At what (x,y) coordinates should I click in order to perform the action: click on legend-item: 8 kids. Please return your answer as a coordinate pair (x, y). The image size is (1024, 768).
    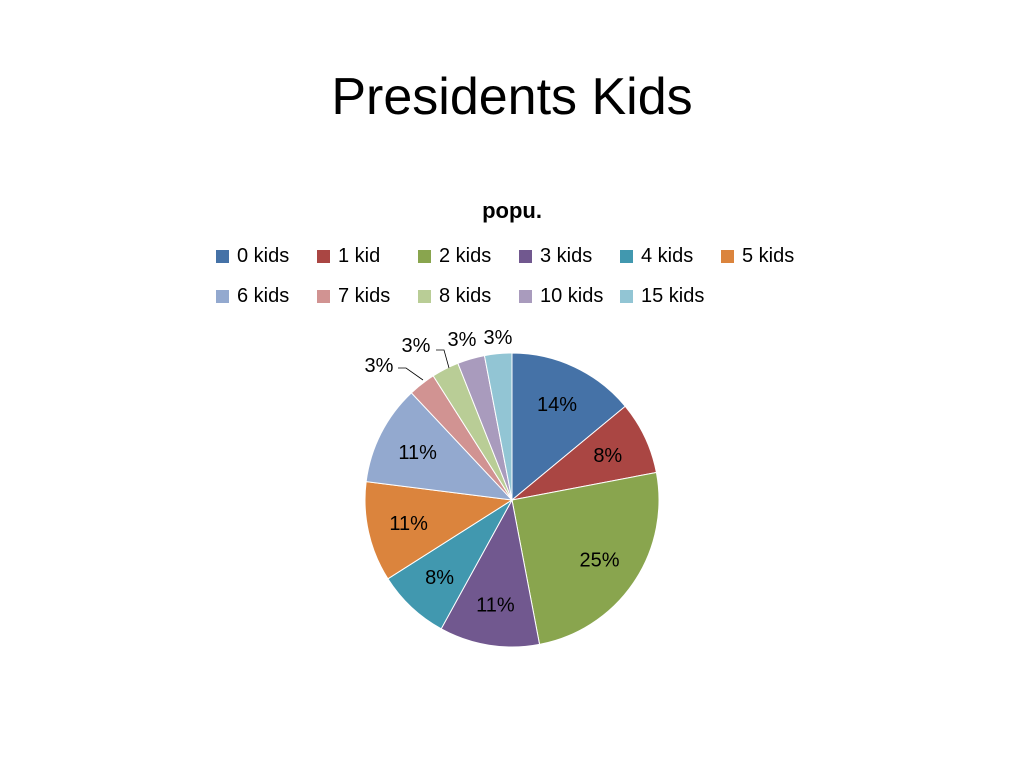
    Looking at the image, I should click on (468, 296).